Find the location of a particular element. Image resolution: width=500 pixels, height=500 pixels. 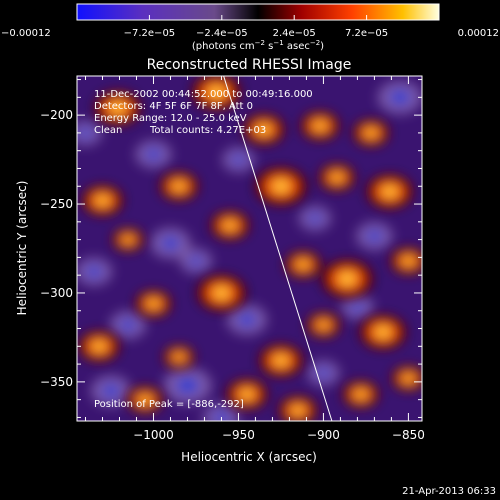

annotation-detectors: Detectors: 4F 5F 6F 7F 8F, Att 0 is located at coordinates (173, 106).